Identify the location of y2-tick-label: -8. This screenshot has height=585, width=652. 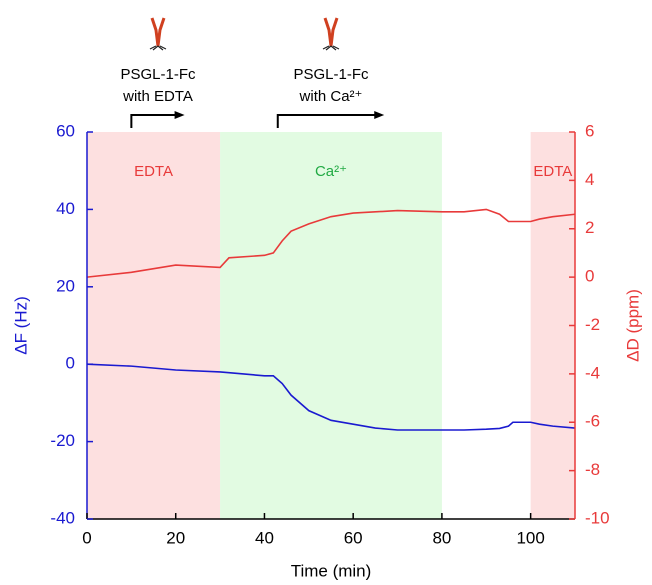
(592, 469).